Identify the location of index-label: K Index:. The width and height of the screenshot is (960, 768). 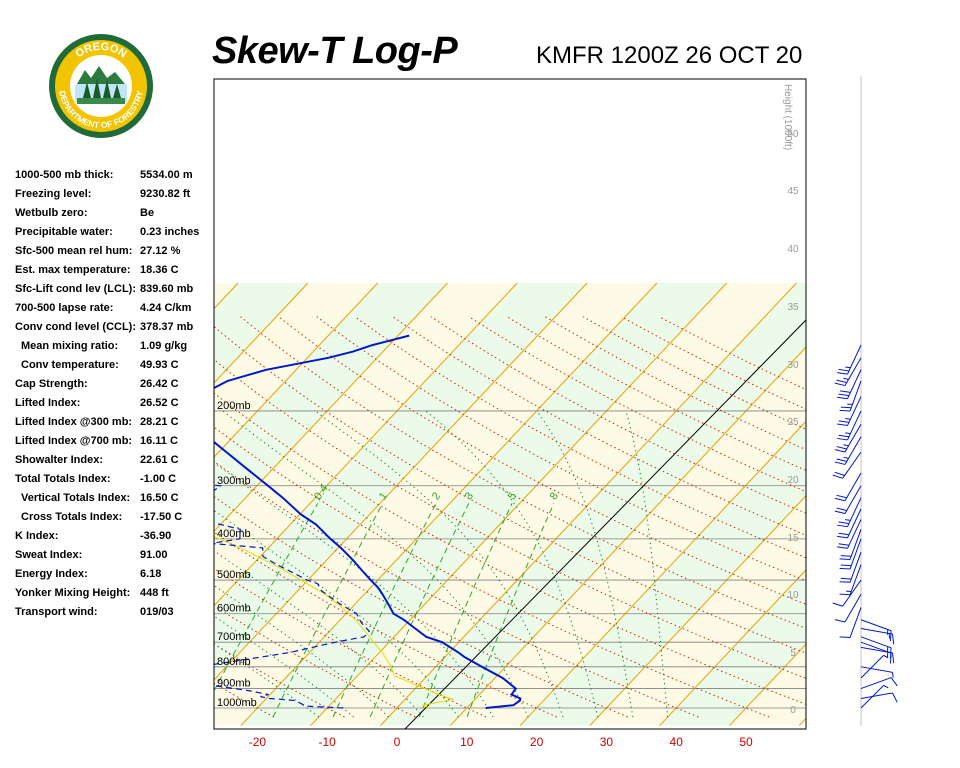
(37, 536).